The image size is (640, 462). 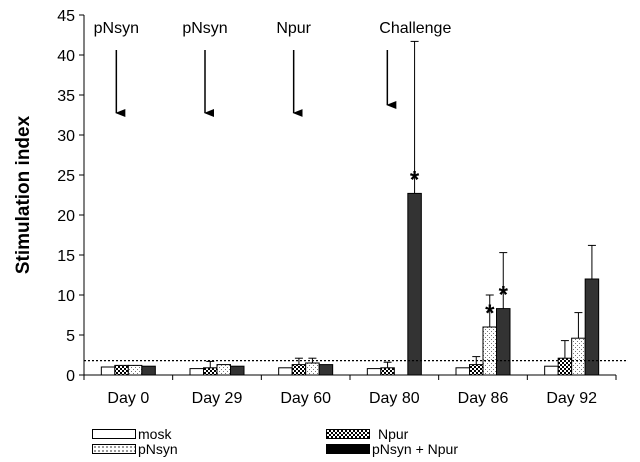 What do you see at coordinates (394, 398) in the screenshot?
I see `x-tick-label: Day 80` at bounding box center [394, 398].